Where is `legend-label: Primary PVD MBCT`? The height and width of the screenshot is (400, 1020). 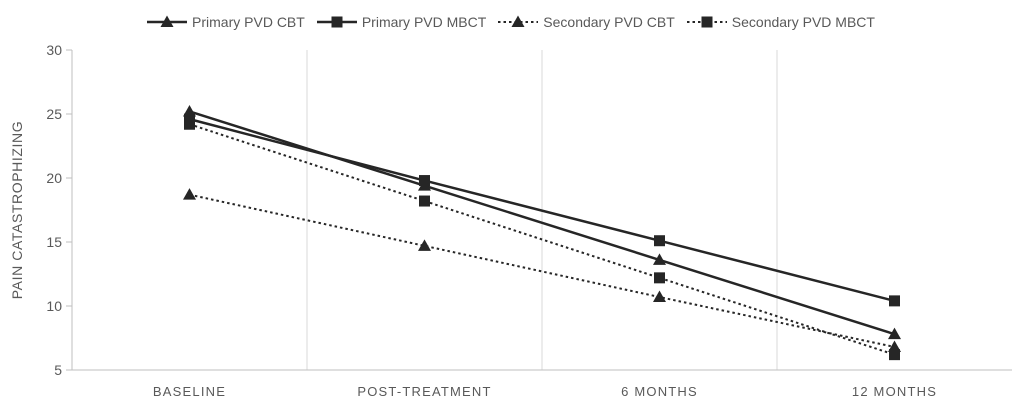
legend-label: Primary PVD MBCT is located at coordinates (424, 22).